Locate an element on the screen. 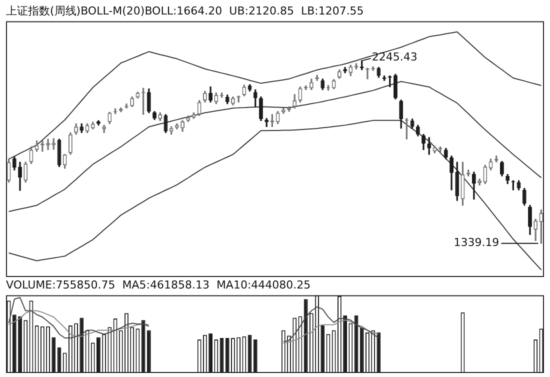 The height and width of the screenshot is (377, 550). chart-title: 上证指数(周线)BOLL-M(20)BOLL:1664.20 UB:2120.85 LB:1207.55 is located at coordinates (185, 11).